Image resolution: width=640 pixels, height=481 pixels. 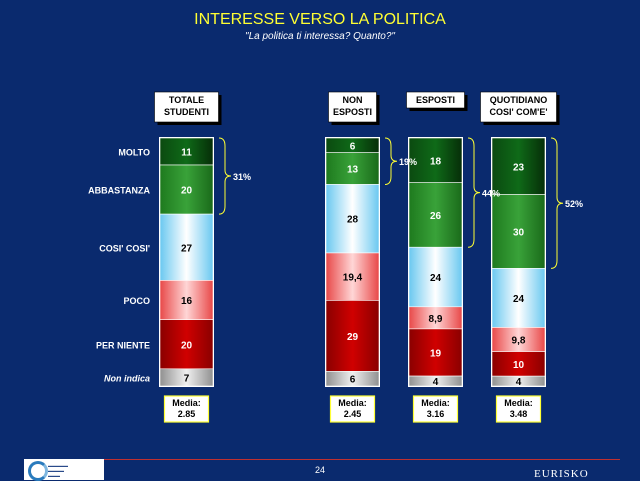 What do you see at coordinates (319, 470) in the screenshot?
I see `page-number: 24` at bounding box center [319, 470].